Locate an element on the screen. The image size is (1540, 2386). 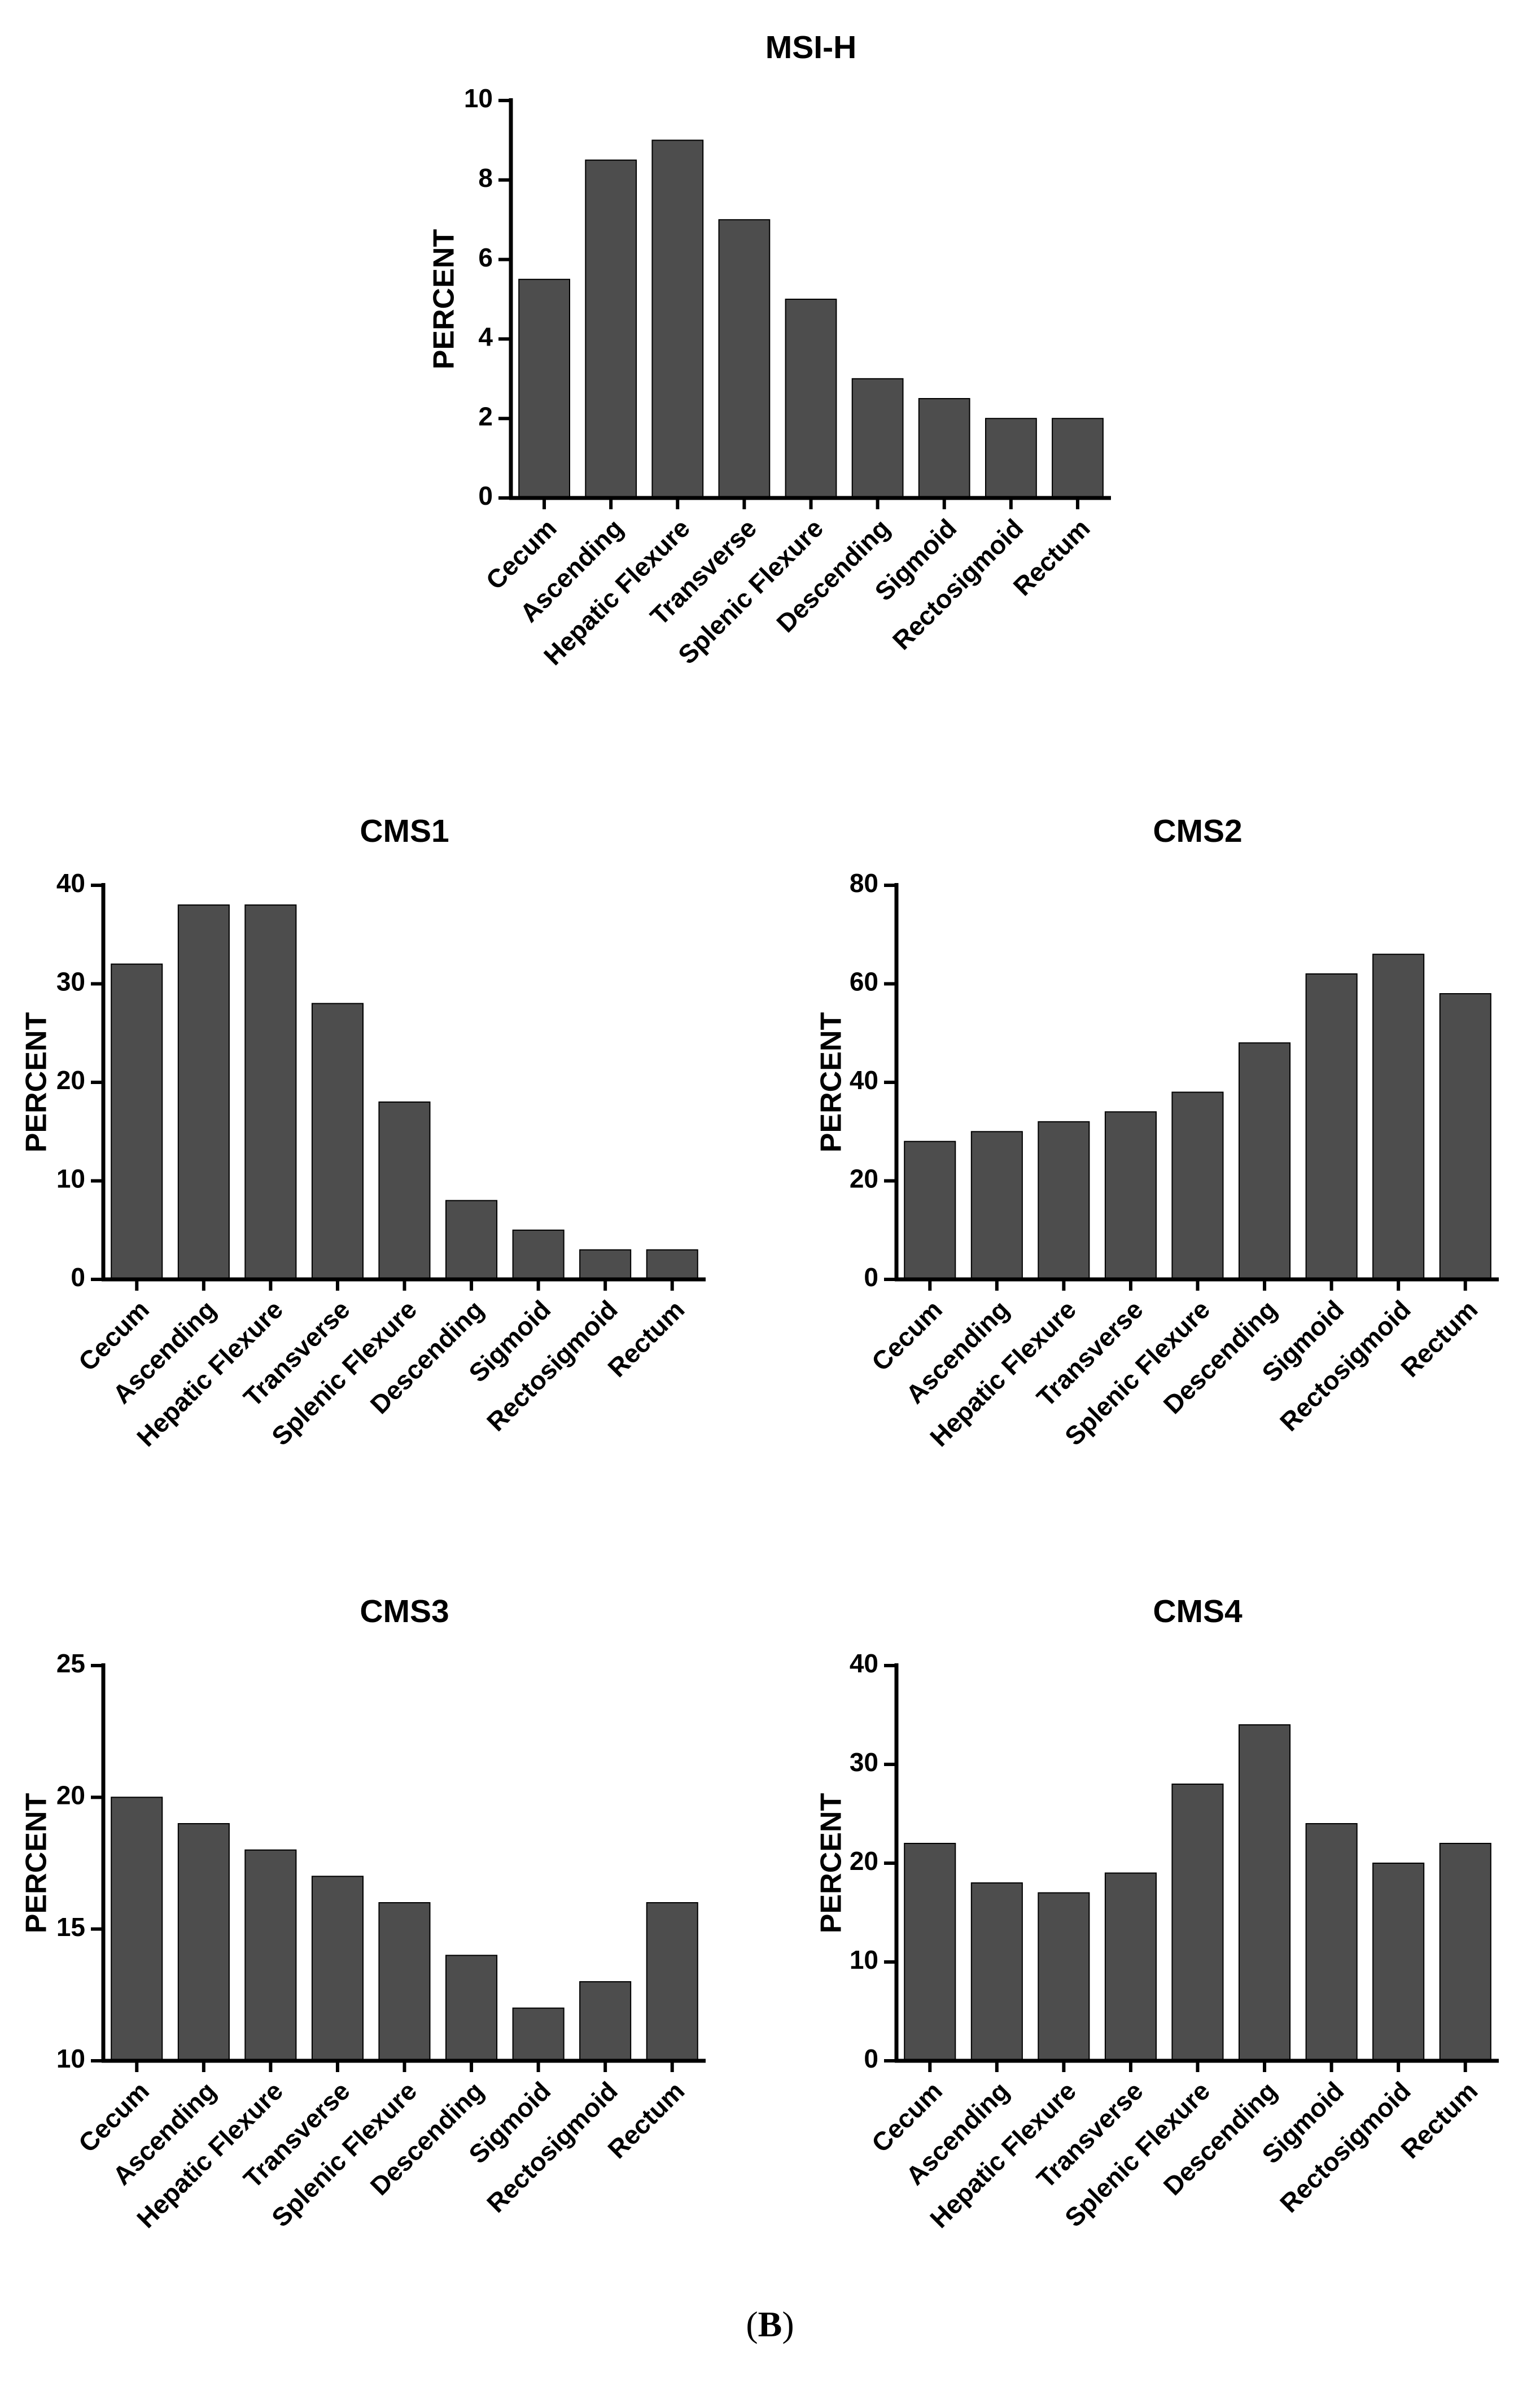
y-tick-label: 2 is located at coordinates (485, 416).